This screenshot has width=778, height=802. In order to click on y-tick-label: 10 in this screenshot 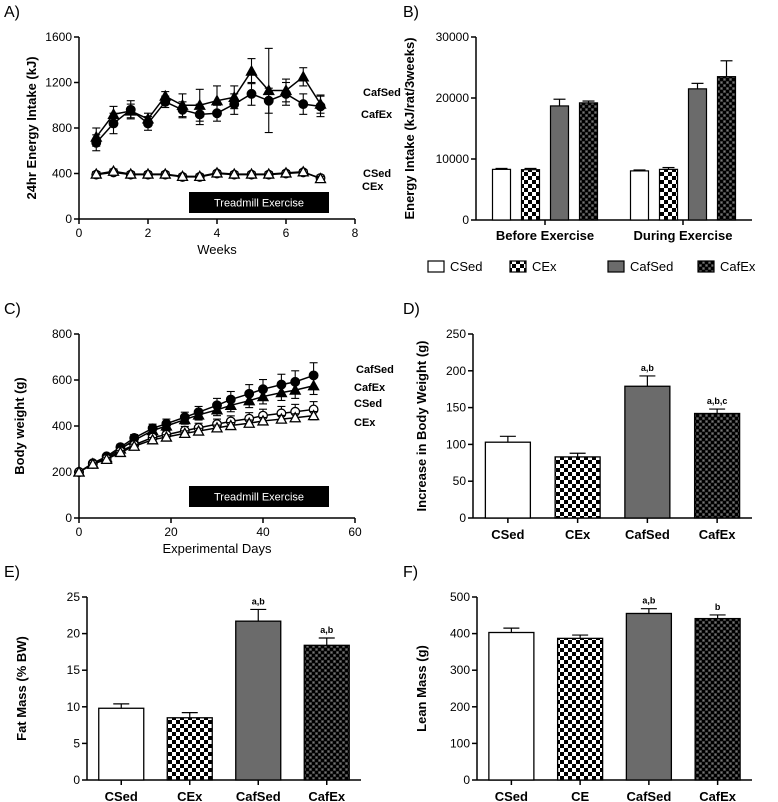, I will do `click(74, 707)`.